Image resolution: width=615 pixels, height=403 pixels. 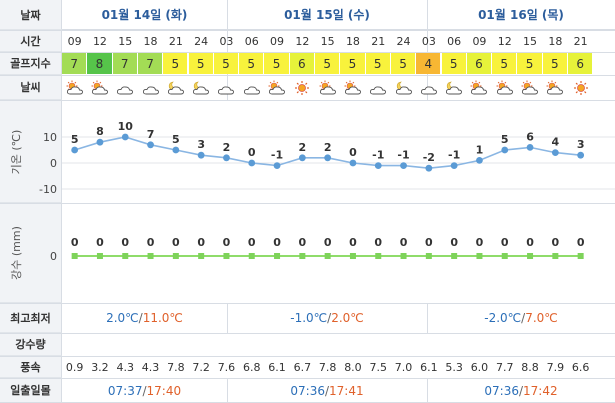 I want to click on min-temp: -1.0℃, so click(x=309, y=318).